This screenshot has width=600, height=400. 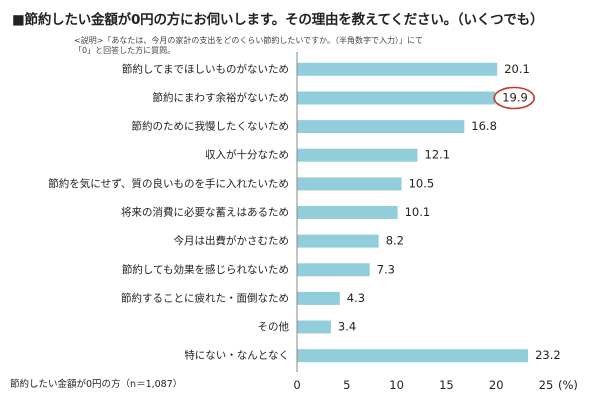 What do you see at coordinates (296, 385) in the screenshot?
I see `x-tick-label-0: 0` at bounding box center [296, 385].